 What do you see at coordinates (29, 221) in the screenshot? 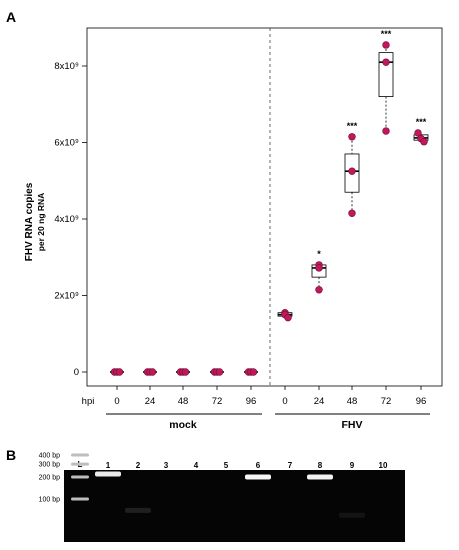
I see `y-axis-title: FHV RNA copies` at bounding box center [29, 221].